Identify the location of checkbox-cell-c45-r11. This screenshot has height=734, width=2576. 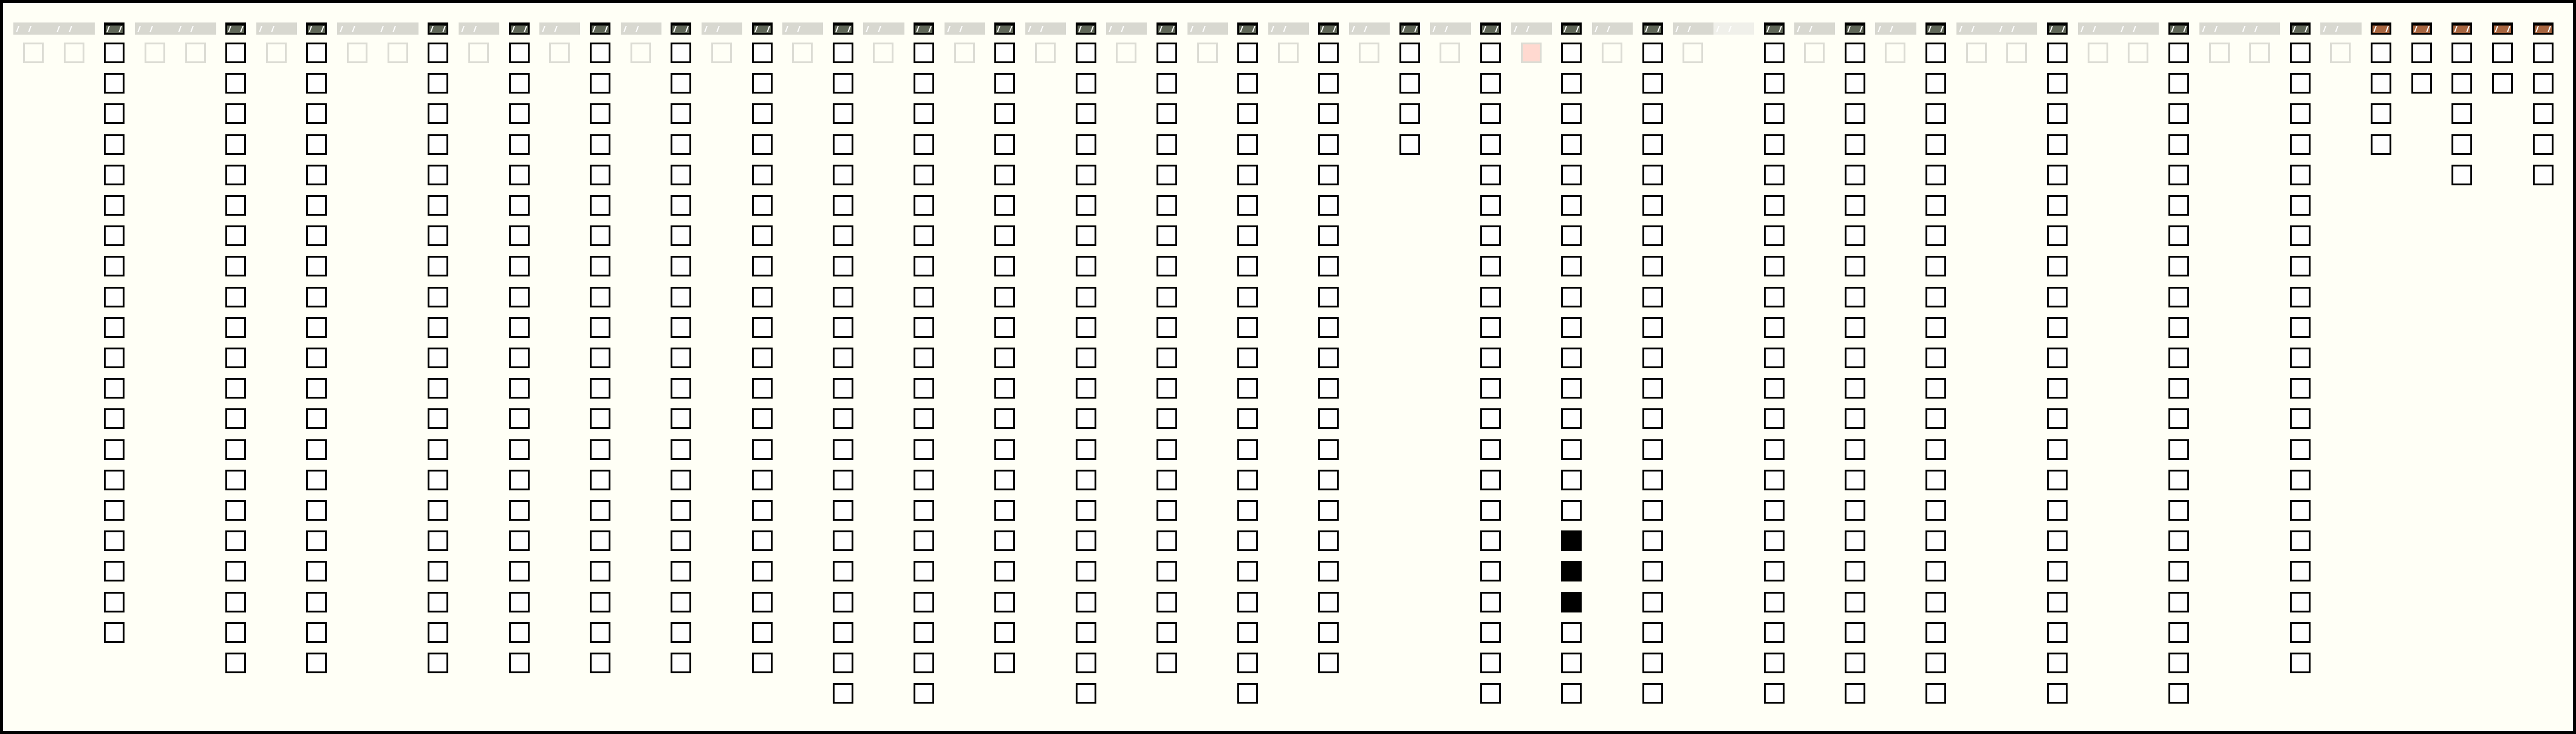
(1854, 389).